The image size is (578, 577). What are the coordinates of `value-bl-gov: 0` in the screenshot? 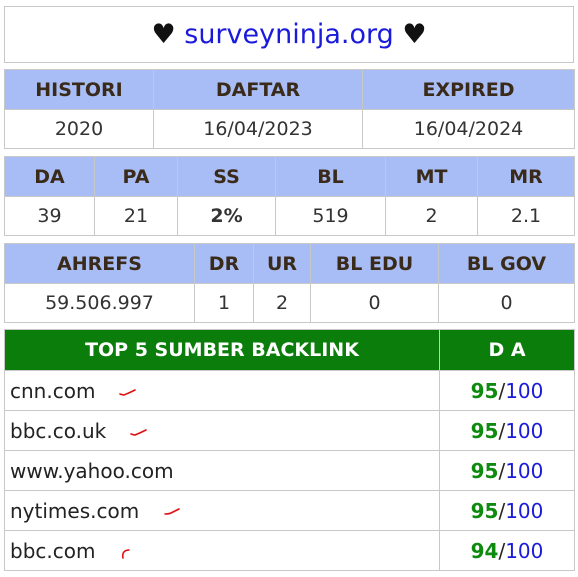 It's located at (506, 303).